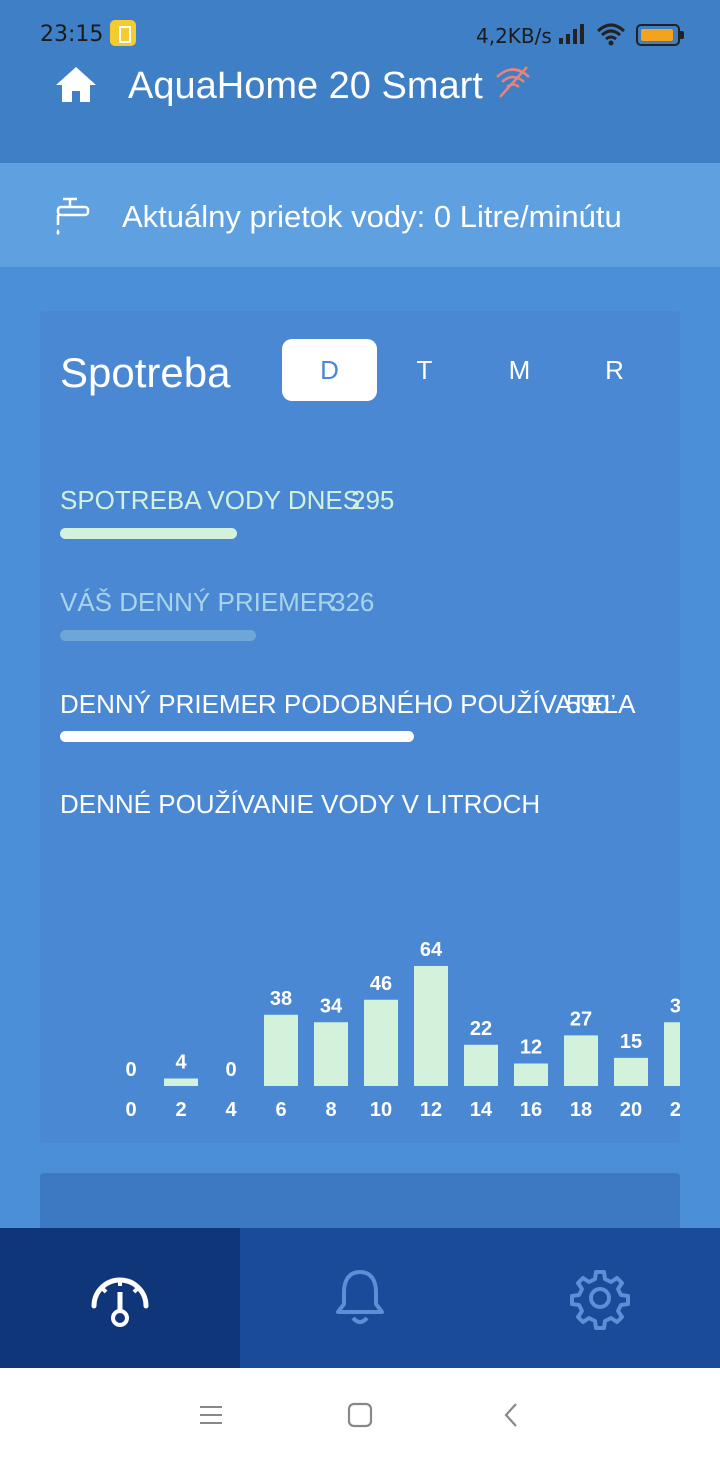 This screenshot has width=720, height=1464. I want to click on home-square-icon, so click(360, 1415).